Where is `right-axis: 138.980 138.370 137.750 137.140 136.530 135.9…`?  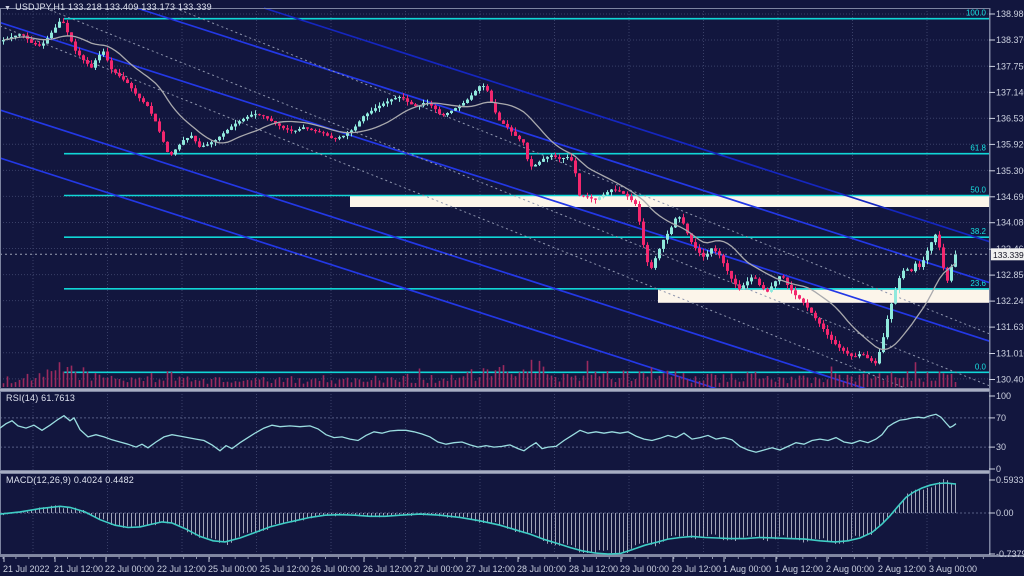 right-axis: 138.980 138.370 137.750 137.140 136.530 135.9… is located at coordinates (1006, 283).